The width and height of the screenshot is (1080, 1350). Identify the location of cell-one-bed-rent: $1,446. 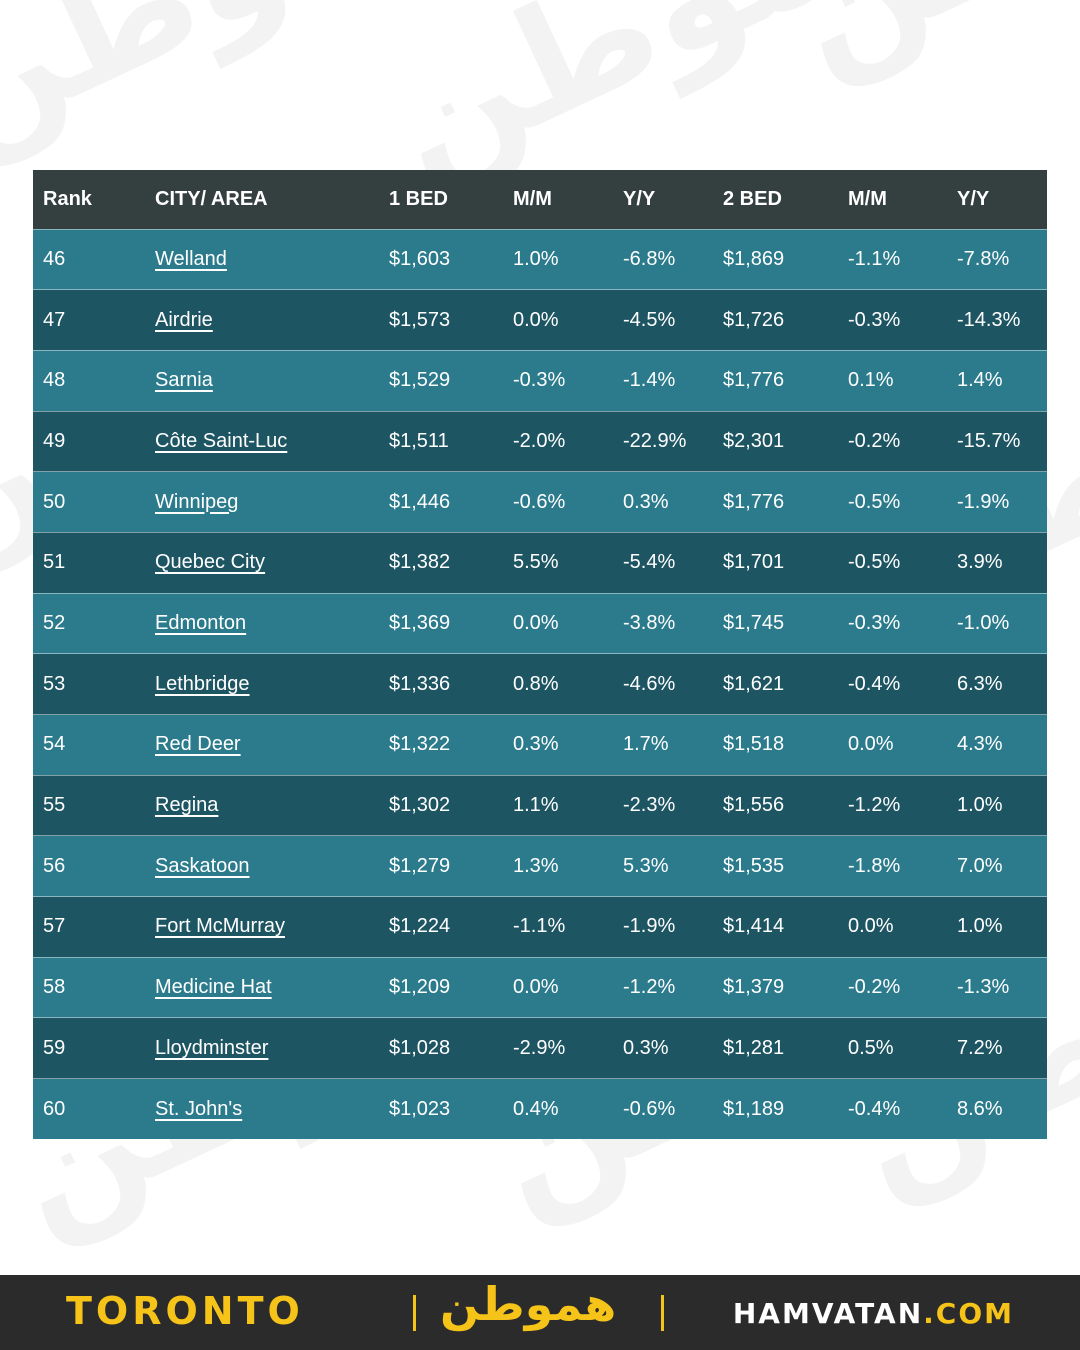
(441, 502).